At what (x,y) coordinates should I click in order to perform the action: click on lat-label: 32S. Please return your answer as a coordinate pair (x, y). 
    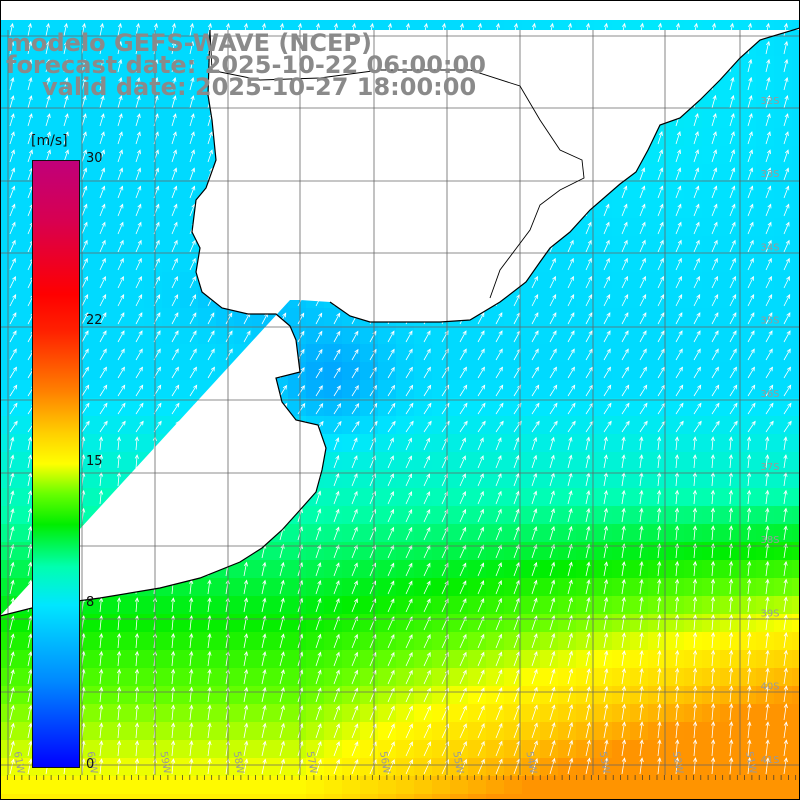
    Looking at the image, I should click on (769, 101).